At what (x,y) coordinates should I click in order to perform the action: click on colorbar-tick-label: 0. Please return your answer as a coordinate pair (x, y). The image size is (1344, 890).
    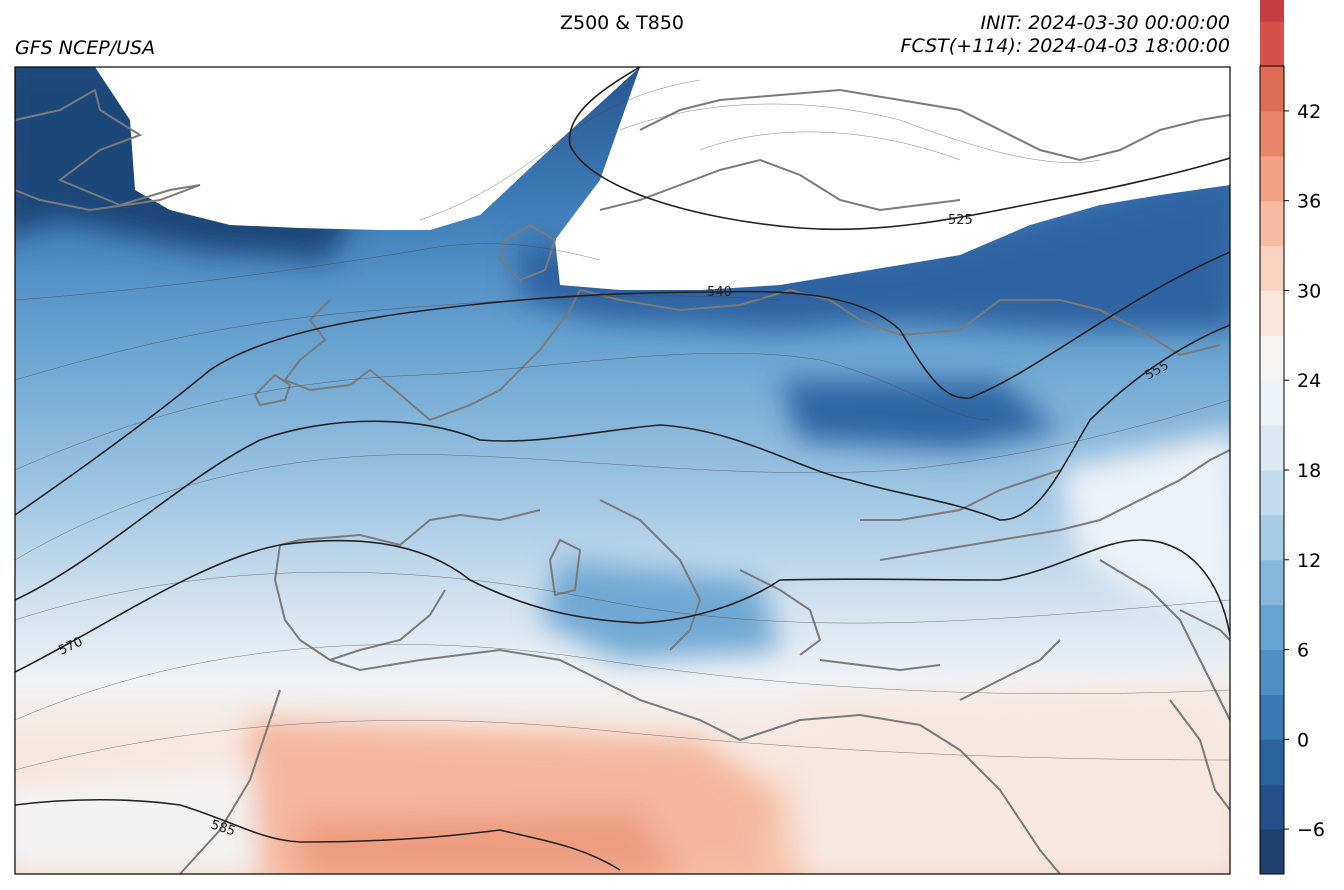
    Looking at the image, I should click on (1303, 740).